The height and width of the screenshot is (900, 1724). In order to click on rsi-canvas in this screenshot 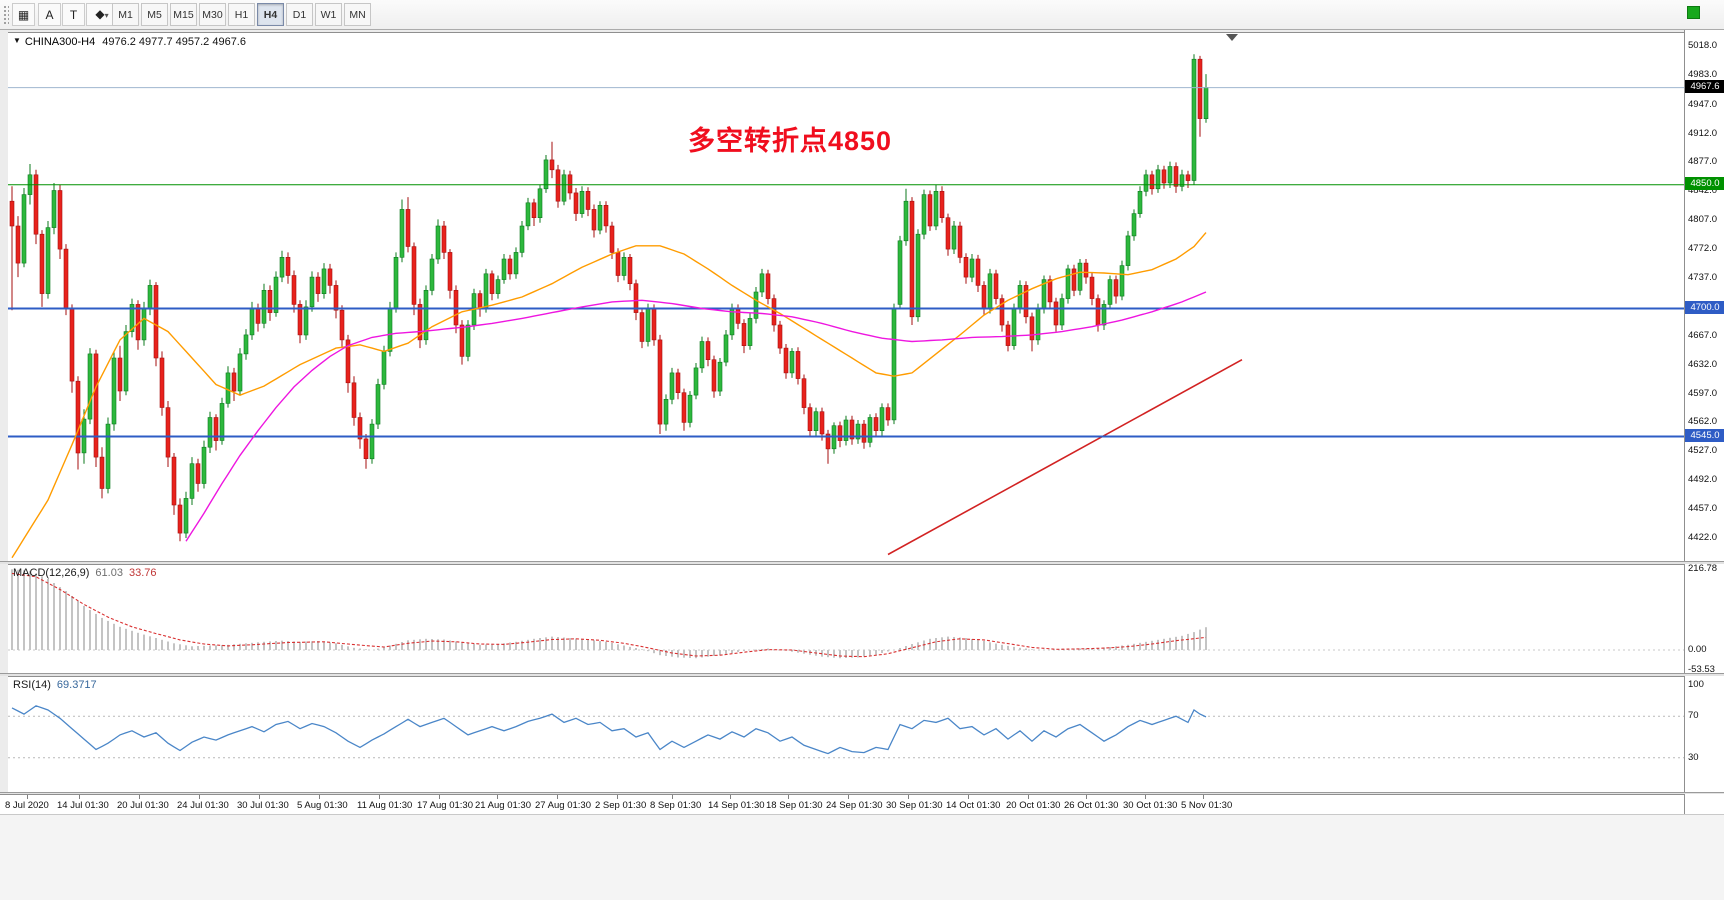, I will do `click(846, 734)`.